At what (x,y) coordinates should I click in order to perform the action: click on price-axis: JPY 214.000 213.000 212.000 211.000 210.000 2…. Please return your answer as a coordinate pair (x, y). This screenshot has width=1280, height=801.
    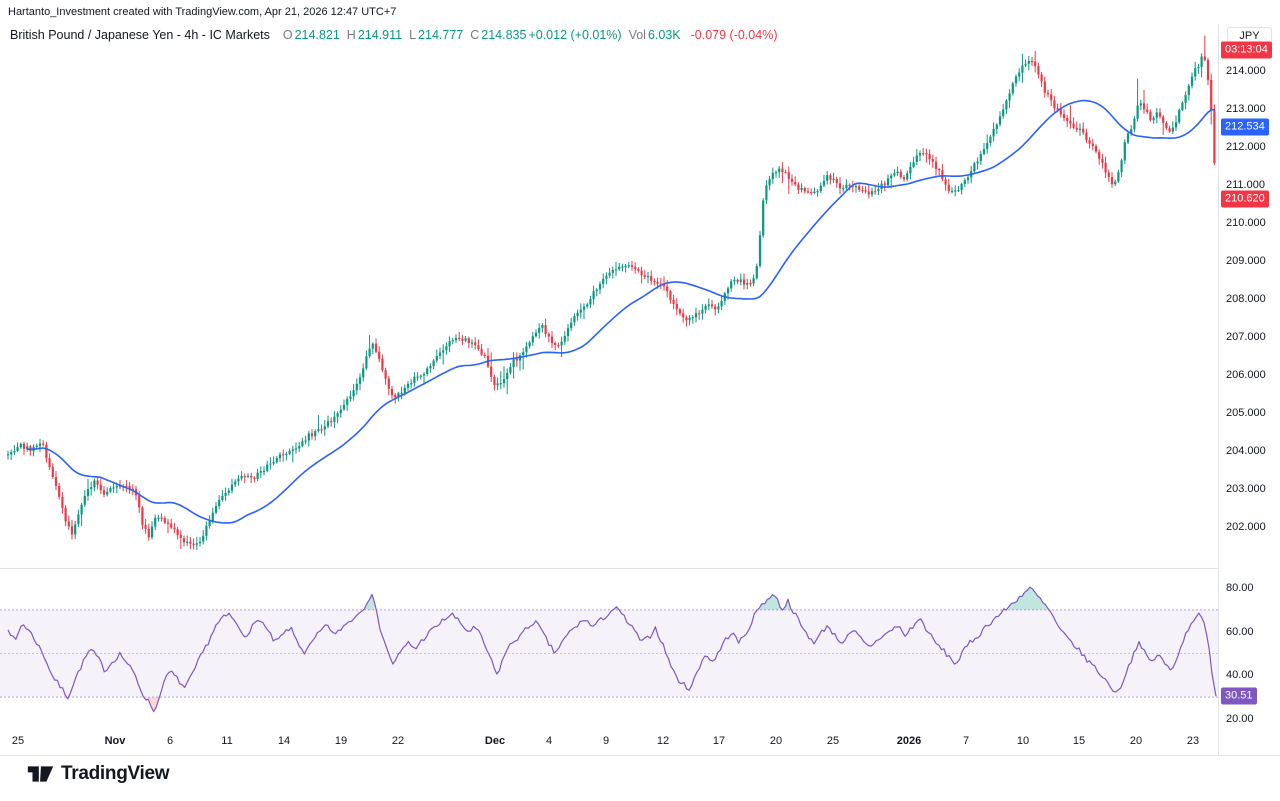
    Looking at the image, I should click on (1249, 389).